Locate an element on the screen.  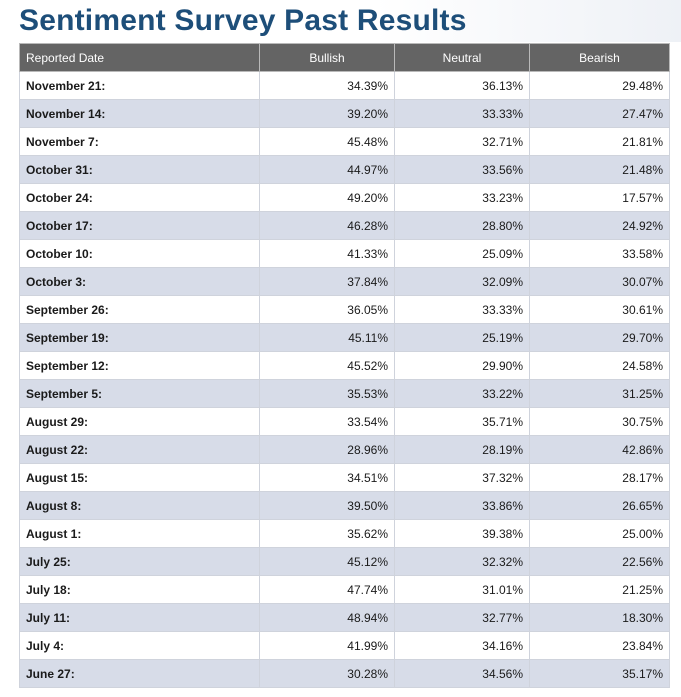
neutral-cell: 33.56% is located at coordinates (462, 169).